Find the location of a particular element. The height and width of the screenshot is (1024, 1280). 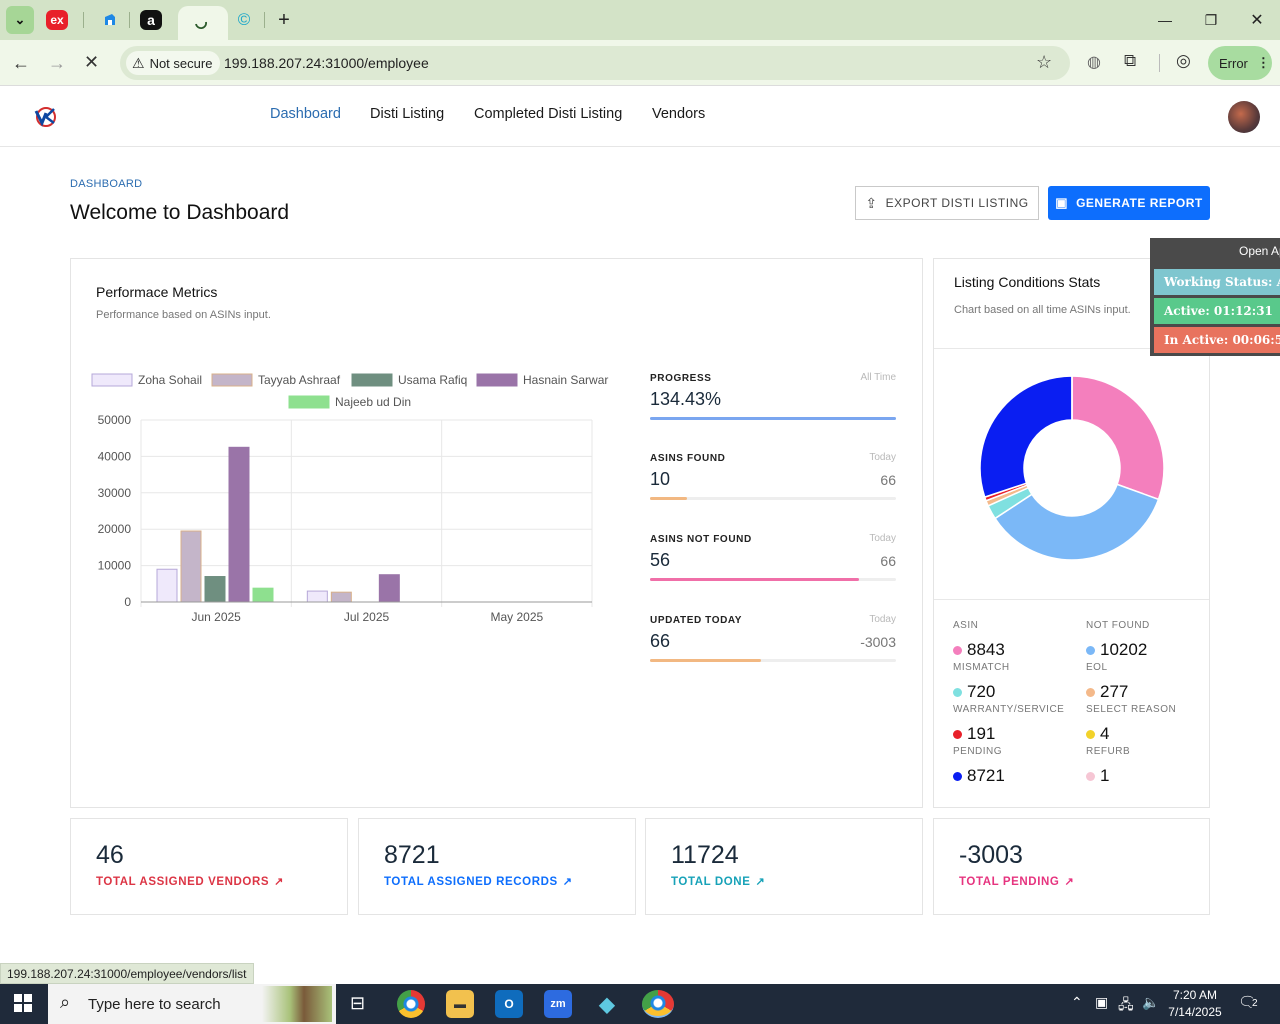

legend-label: Najeeb ud Din is located at coordinates (373, 402).